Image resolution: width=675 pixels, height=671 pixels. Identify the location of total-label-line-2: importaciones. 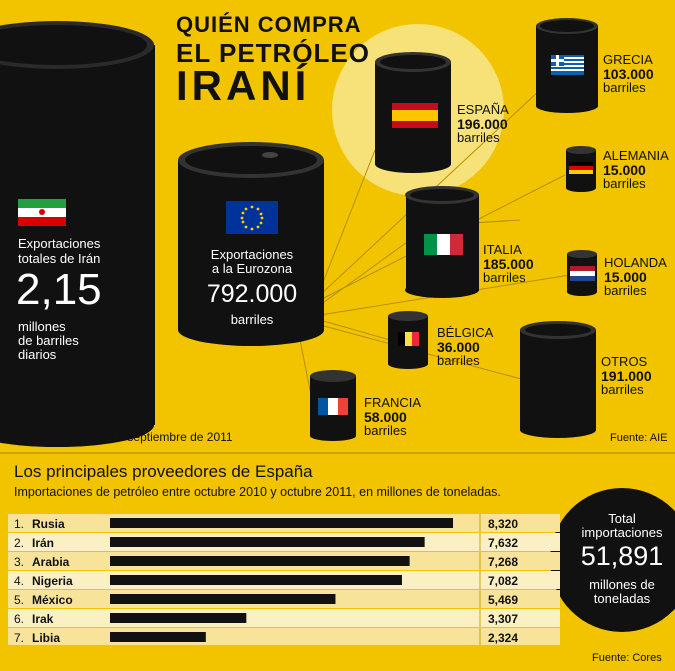
(622, 532).